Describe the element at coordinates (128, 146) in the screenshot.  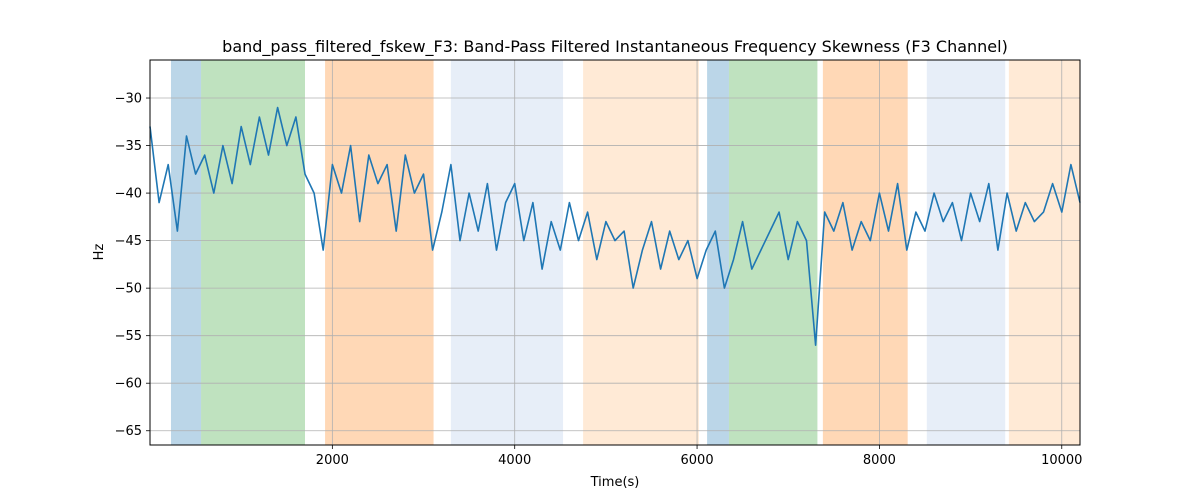
I see `y-tick-label-1: −35` at that location.